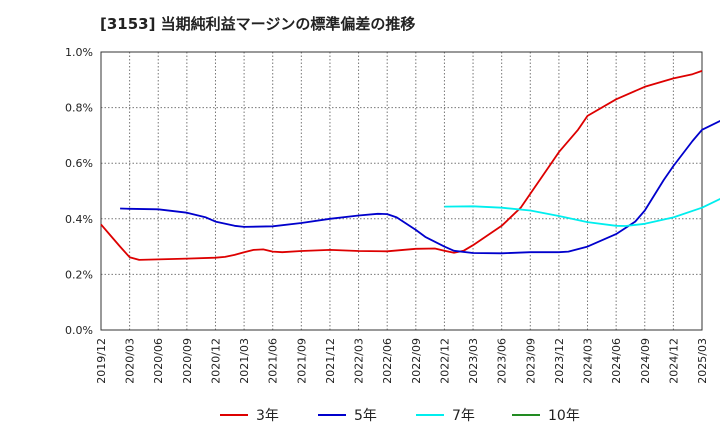  I want to click on x-tick-label: 2025/03, so click(702, 361).